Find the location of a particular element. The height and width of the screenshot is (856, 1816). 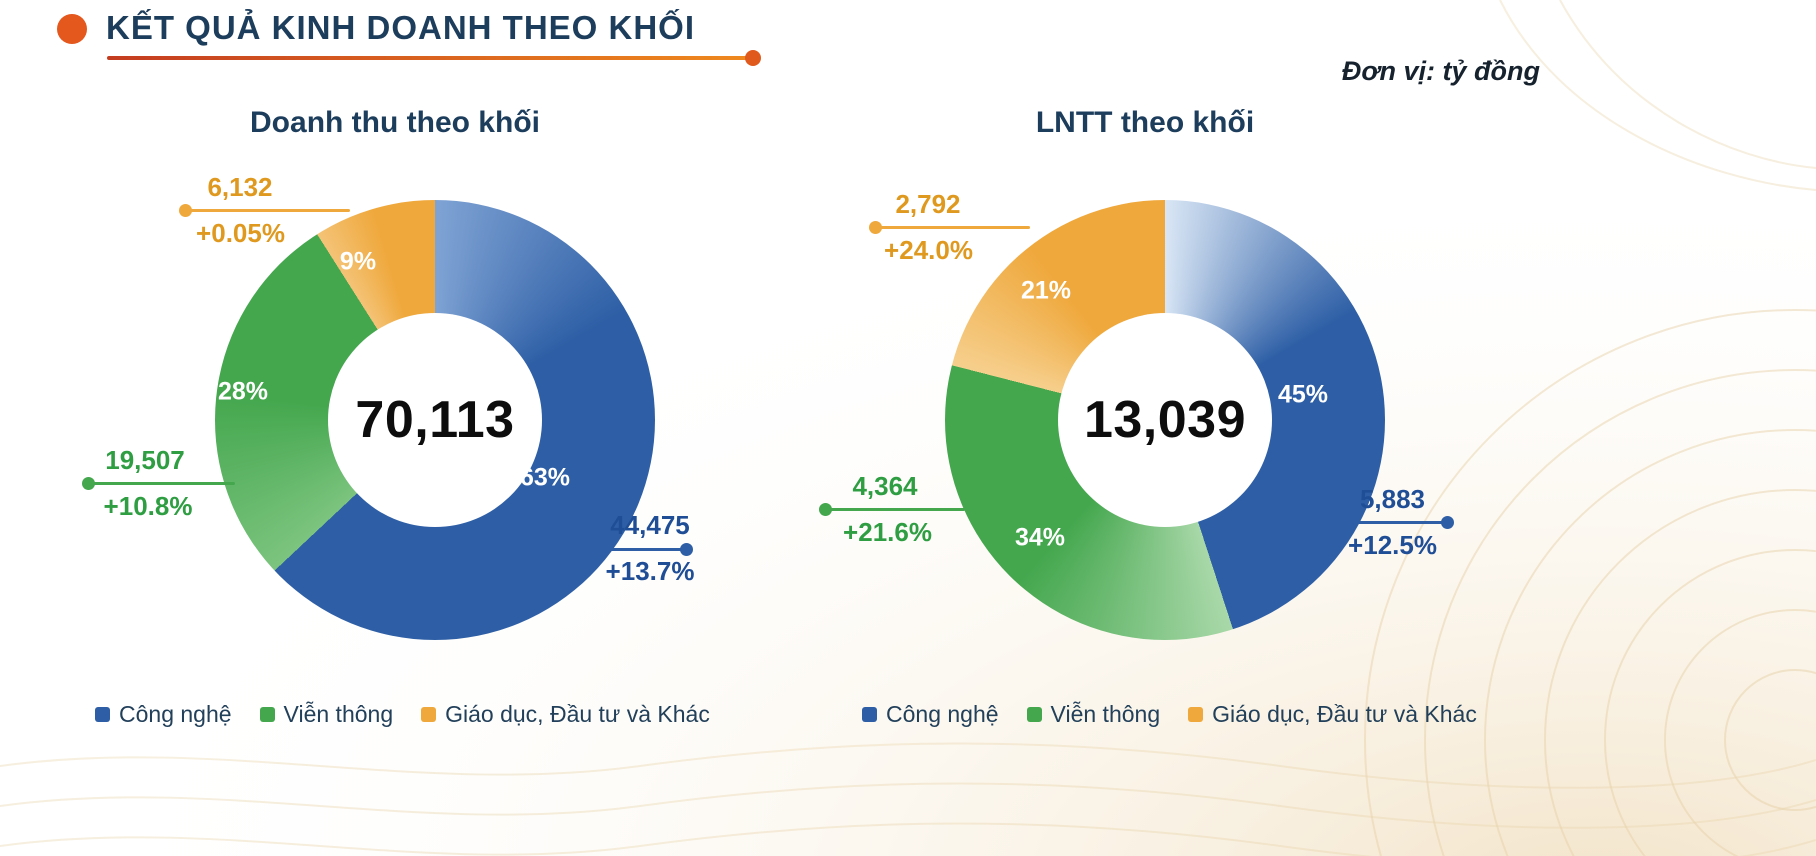

callout-value-telecom-profit: 4,364 is located at coordinates (885, 486).